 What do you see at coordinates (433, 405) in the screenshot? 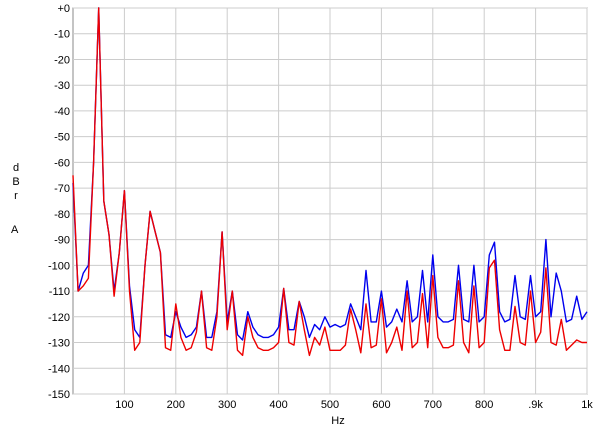
I see `x-tick-label: 700` at bounding box center [433, 405].